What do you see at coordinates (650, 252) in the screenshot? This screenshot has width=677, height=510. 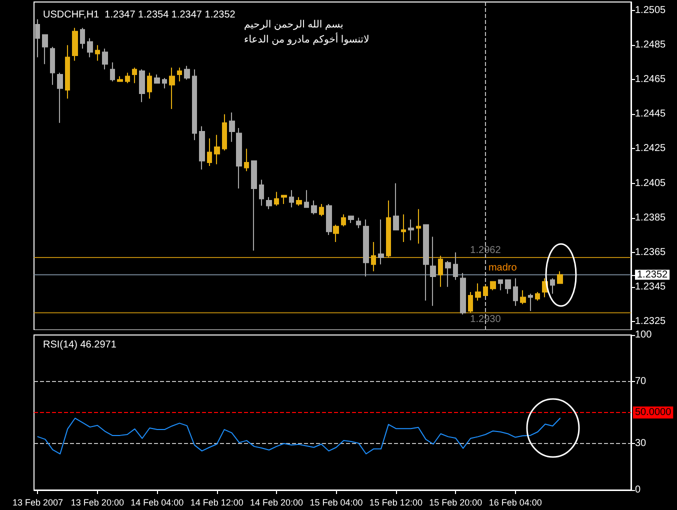 I see `y-tick-label: 1.2365` at bounding box center [650, 252].